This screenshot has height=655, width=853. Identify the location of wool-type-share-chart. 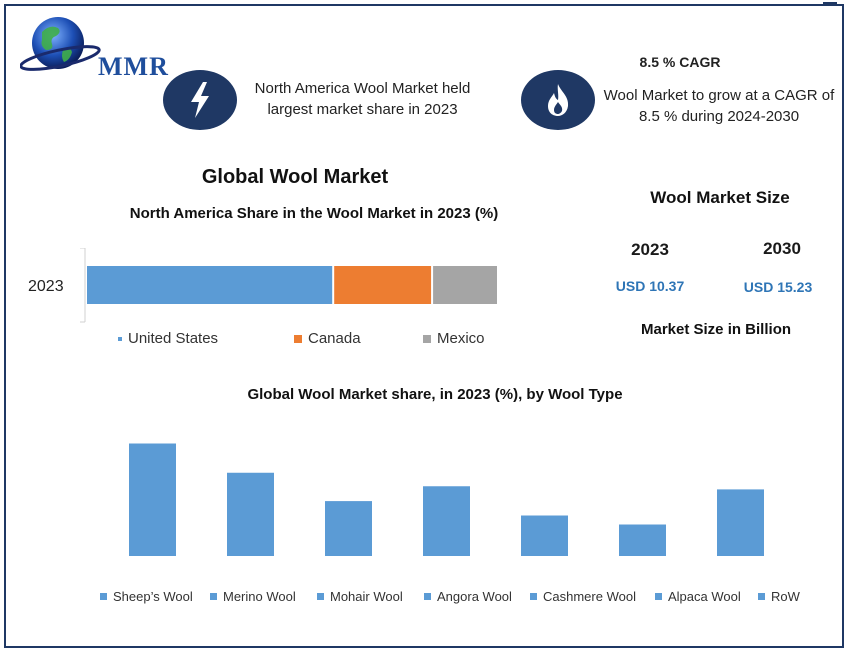
(450, 500).